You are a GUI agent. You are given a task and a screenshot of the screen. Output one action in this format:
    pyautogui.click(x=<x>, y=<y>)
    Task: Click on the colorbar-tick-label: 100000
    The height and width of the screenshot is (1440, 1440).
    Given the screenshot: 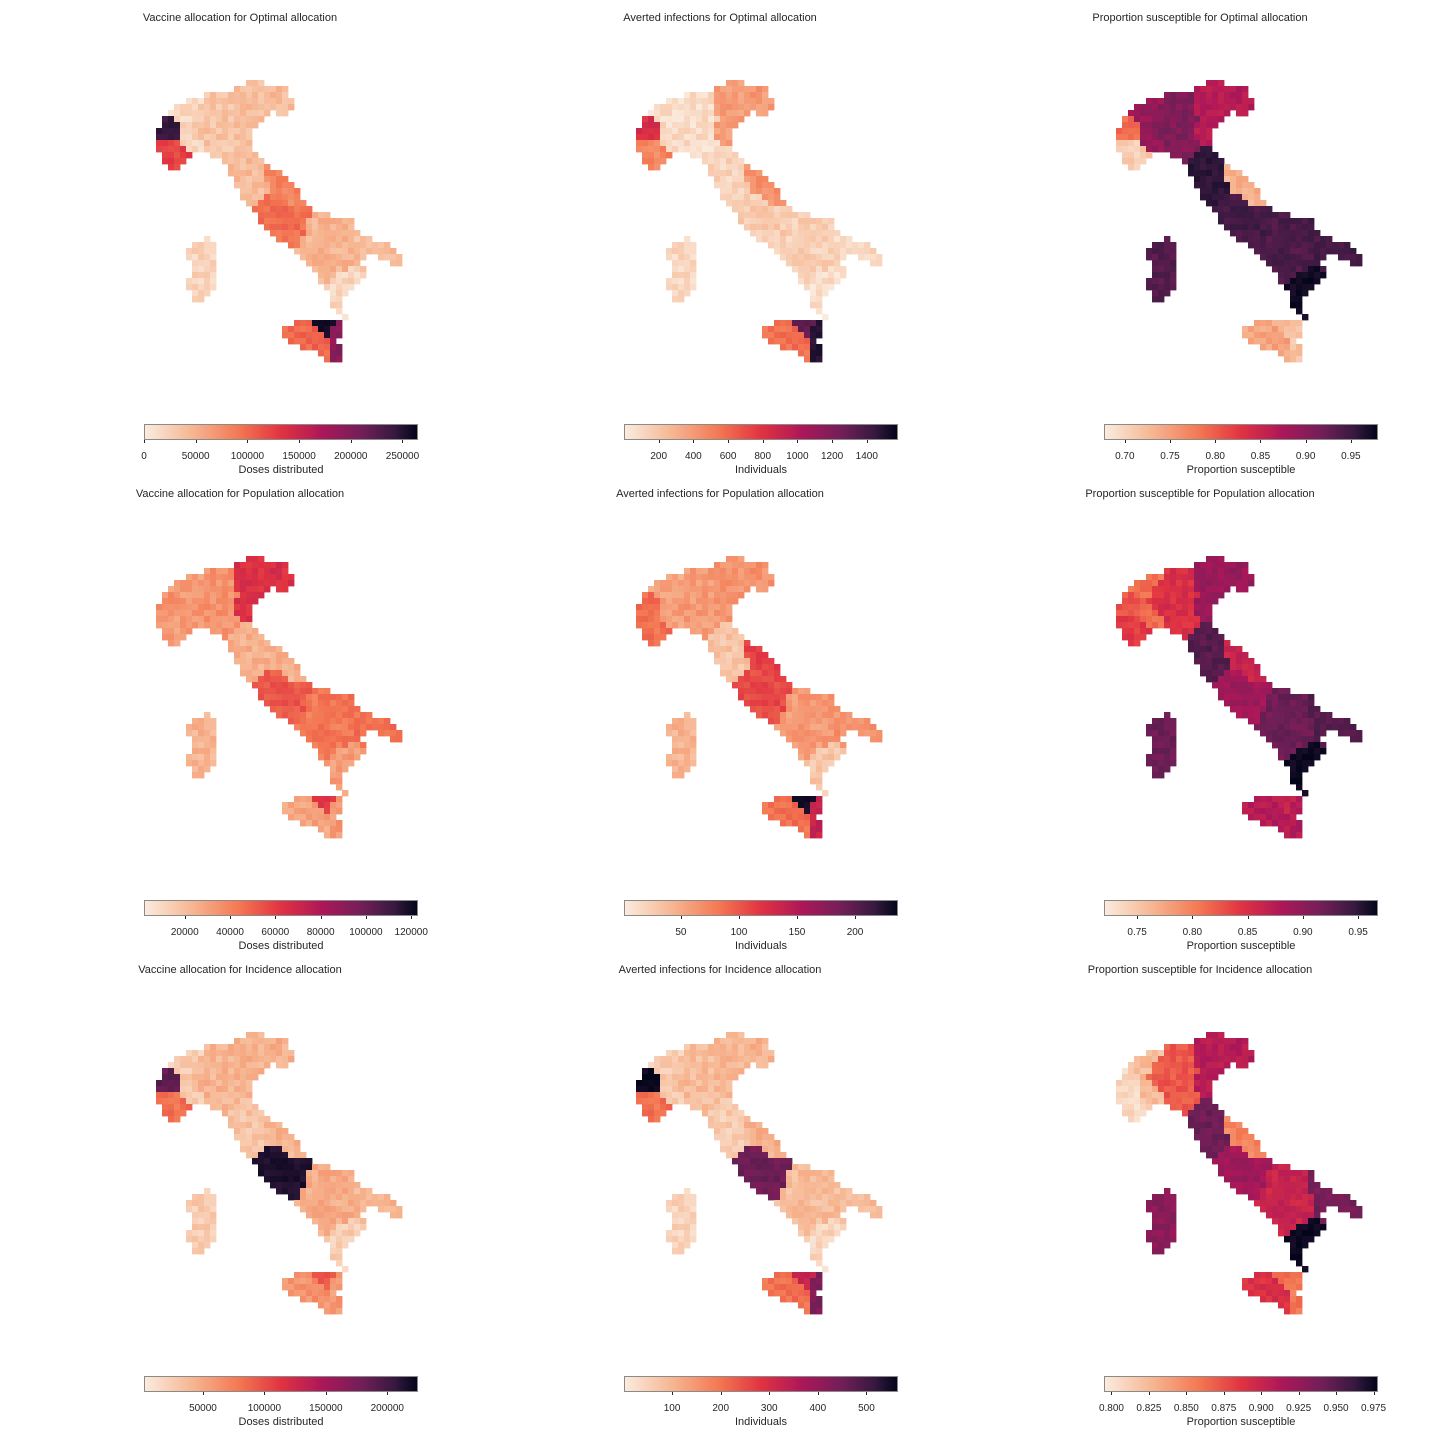 What is the action you would take?
    pyautogui.click(x=264, y=1408)
    